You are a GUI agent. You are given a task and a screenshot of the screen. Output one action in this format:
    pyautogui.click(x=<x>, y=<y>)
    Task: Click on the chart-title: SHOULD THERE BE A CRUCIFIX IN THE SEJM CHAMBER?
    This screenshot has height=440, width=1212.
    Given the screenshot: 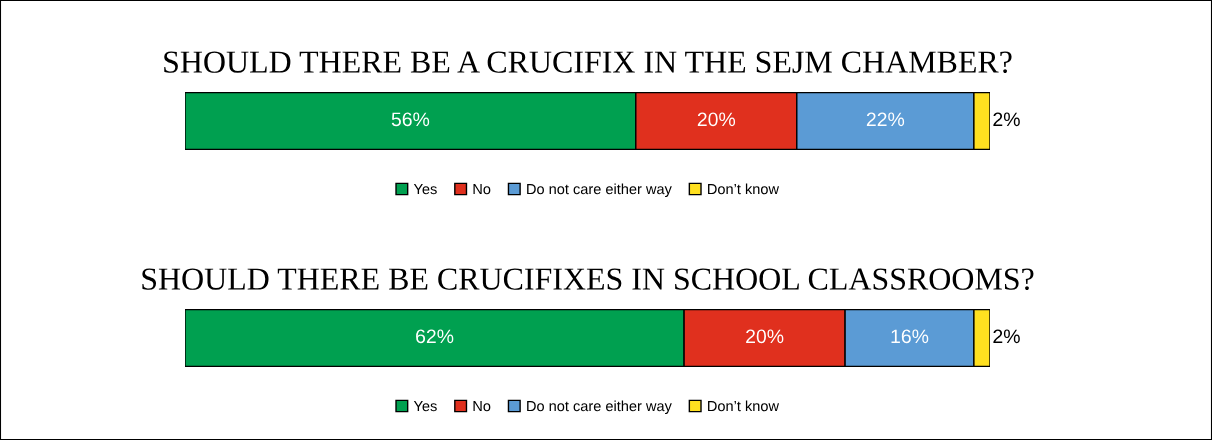 What is the action you would take?
    pyautogui.click(x=588, y=62)
    